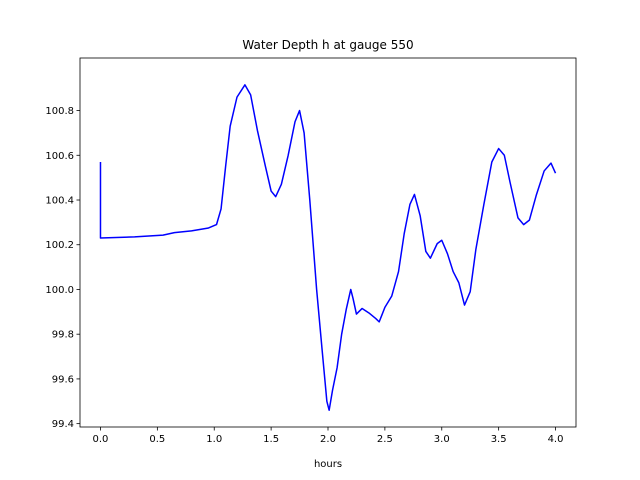 The width and height of the screenshot is (640, 480). What do you see at coordinates (59, 111) in the screenshot?
I see `y-tick-label-7: 100.8` at bounding box center [59, 111].